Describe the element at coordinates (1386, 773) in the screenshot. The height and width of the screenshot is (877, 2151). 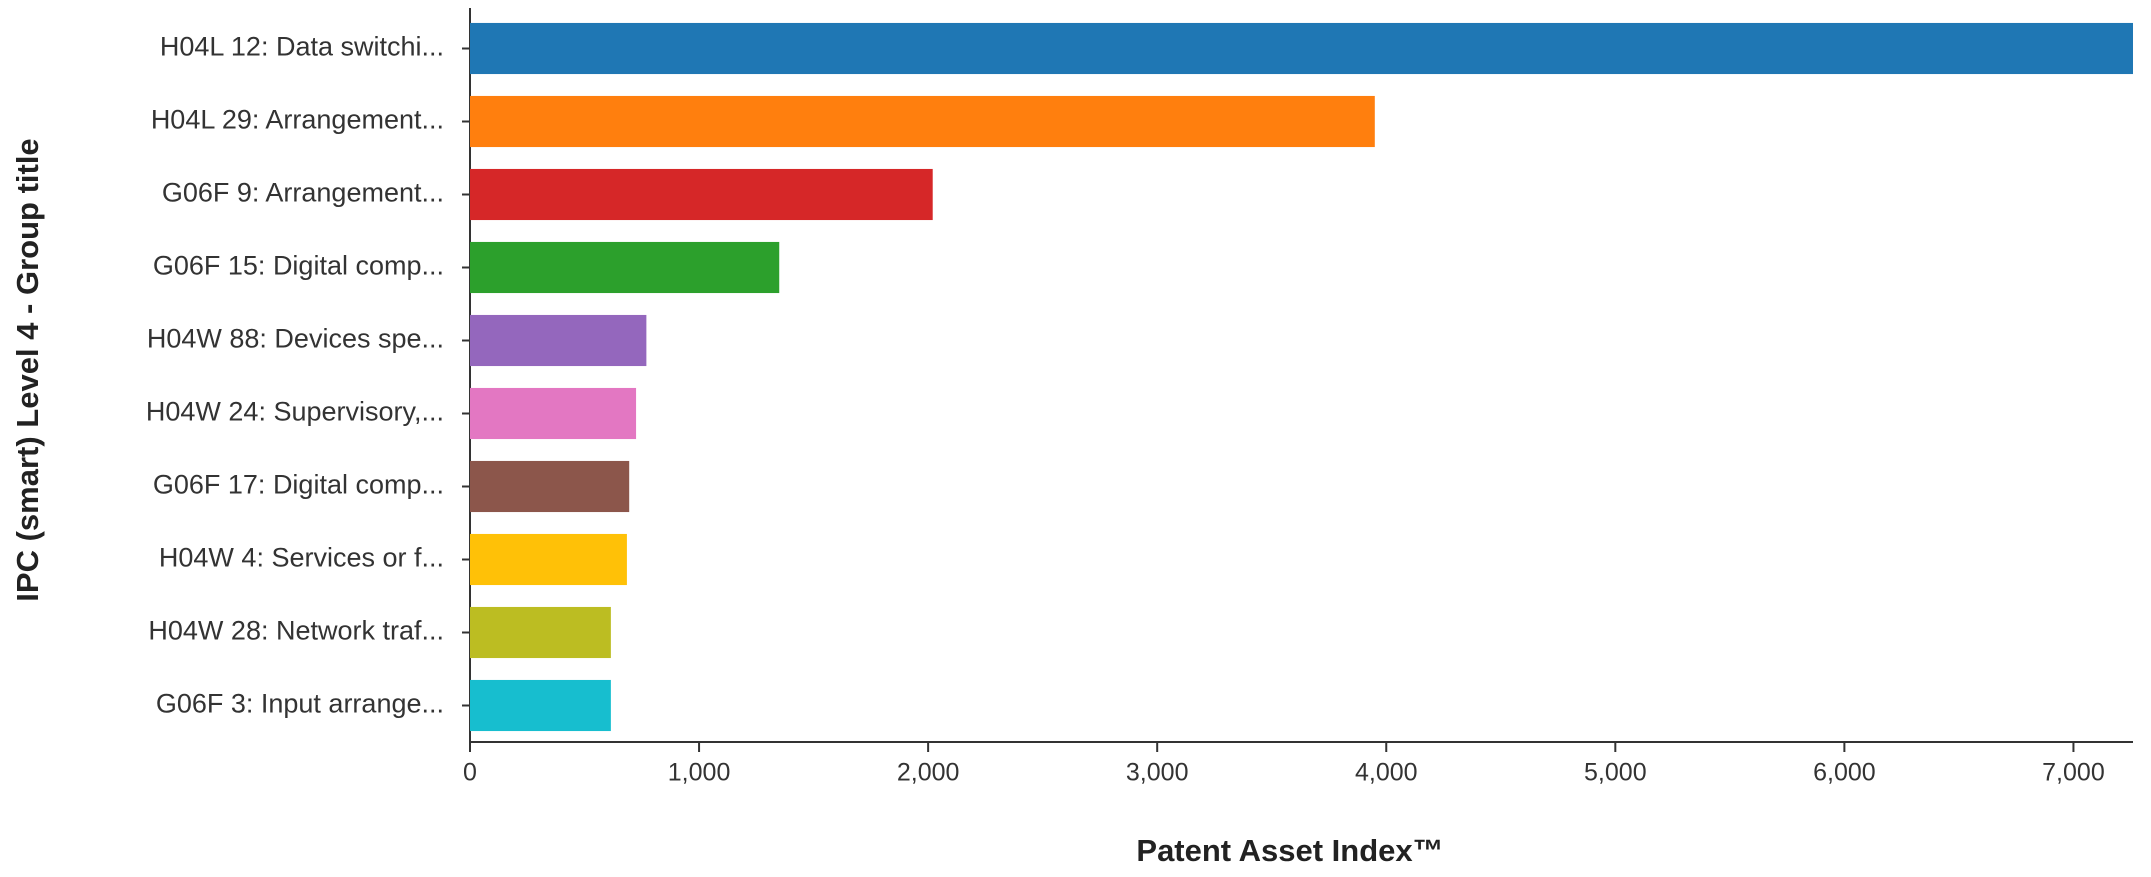
I see `x-tick-label: 4,000` at that location.